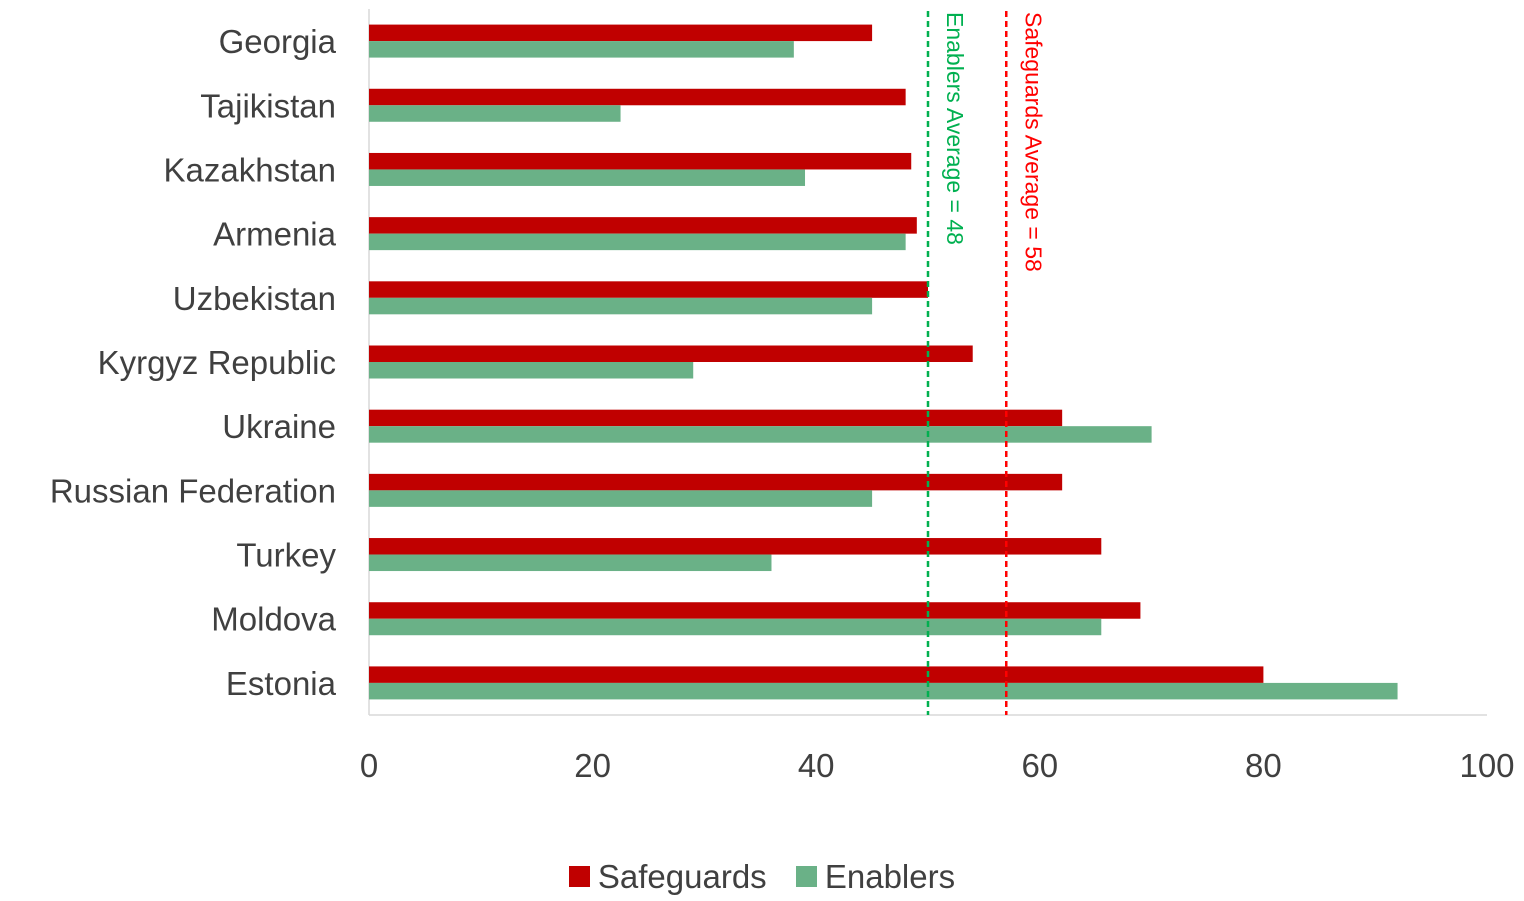  Describe the element at coordinates (640, 161) in the screenshot. I see `bar-safeguards-kazakhstan` at that location.